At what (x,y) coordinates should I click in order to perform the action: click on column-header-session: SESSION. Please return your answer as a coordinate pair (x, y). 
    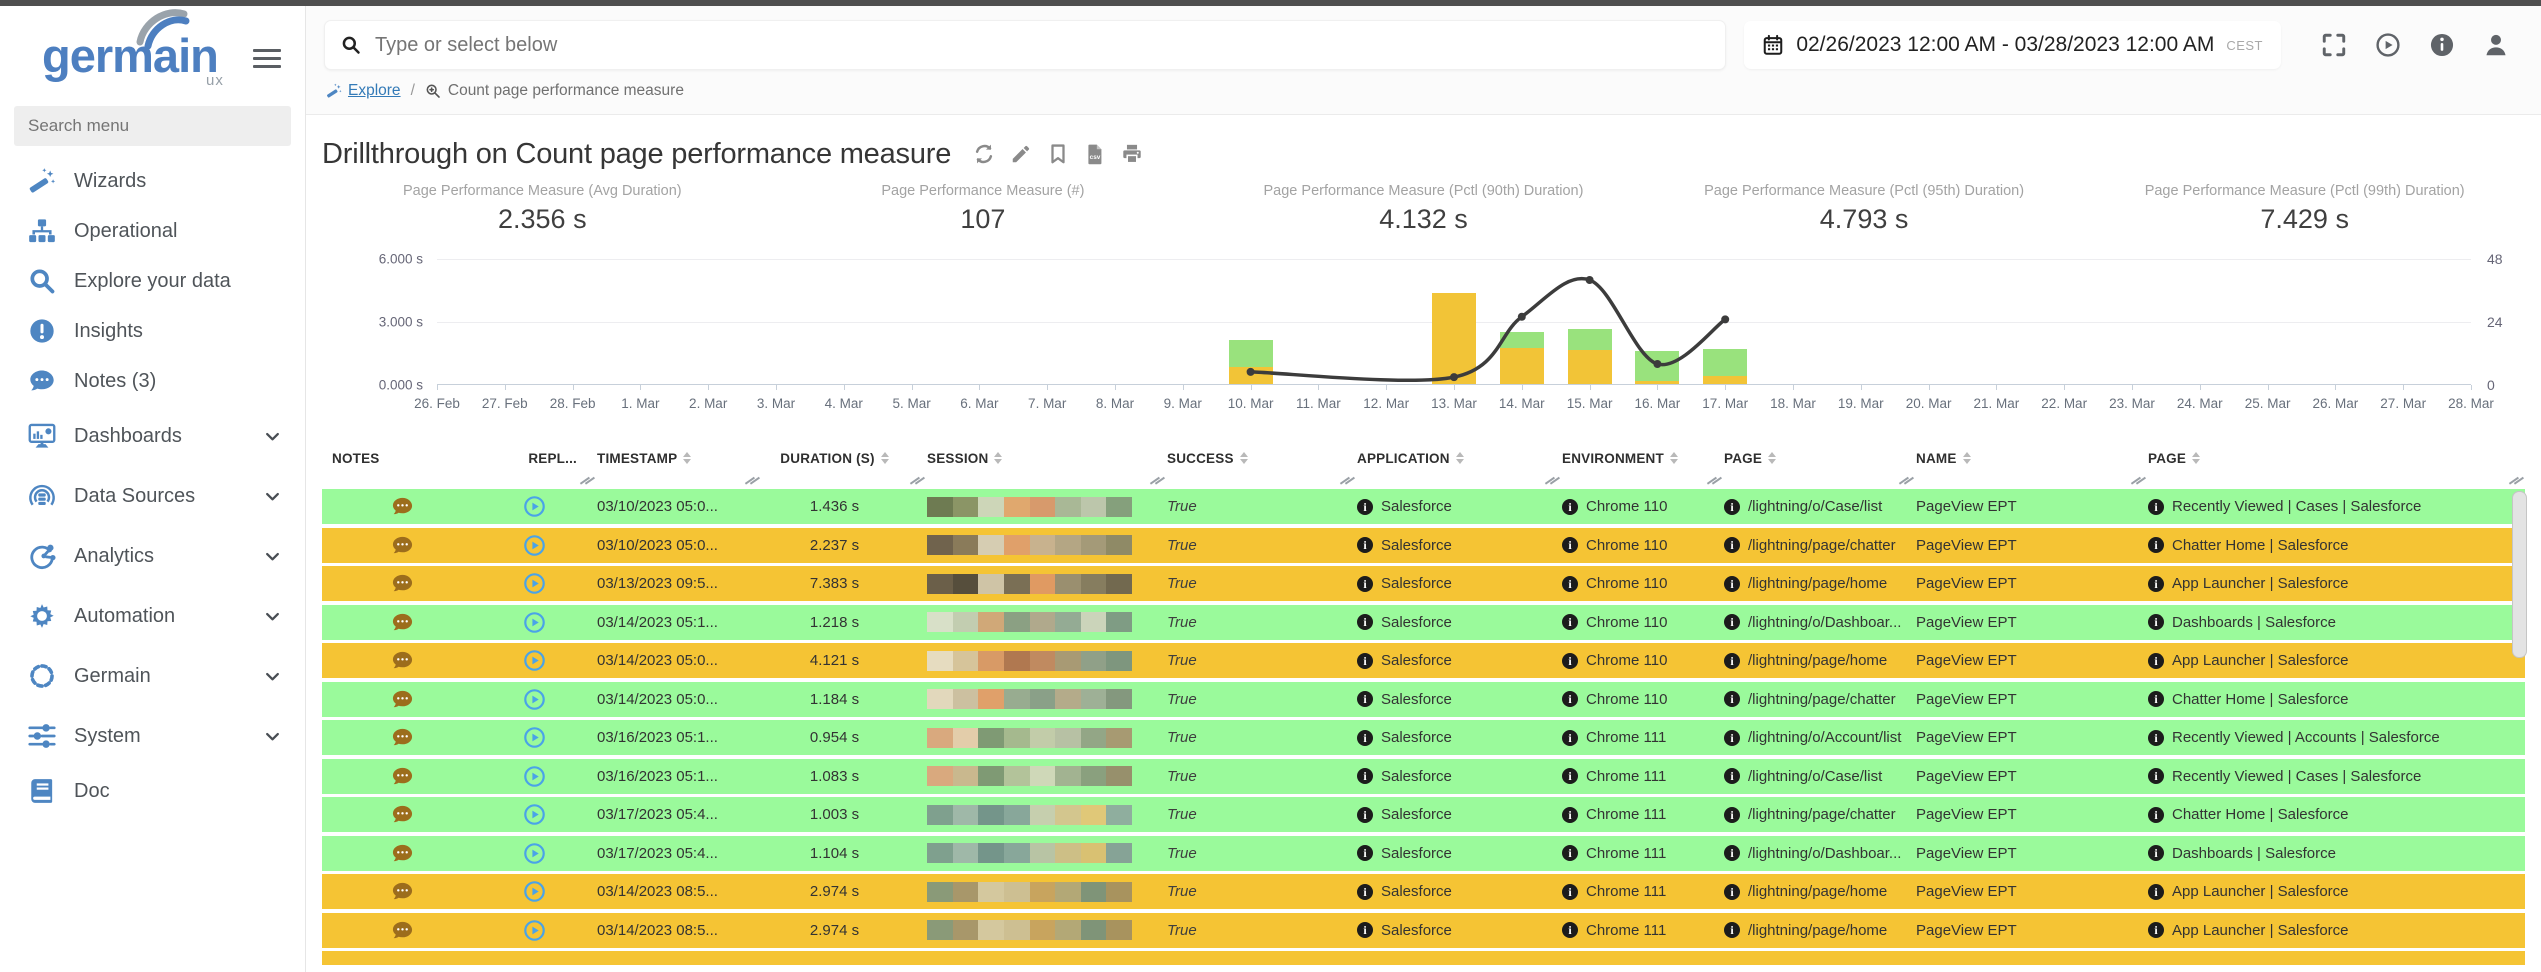
    Looking at the image, I should click on (1037, 457).